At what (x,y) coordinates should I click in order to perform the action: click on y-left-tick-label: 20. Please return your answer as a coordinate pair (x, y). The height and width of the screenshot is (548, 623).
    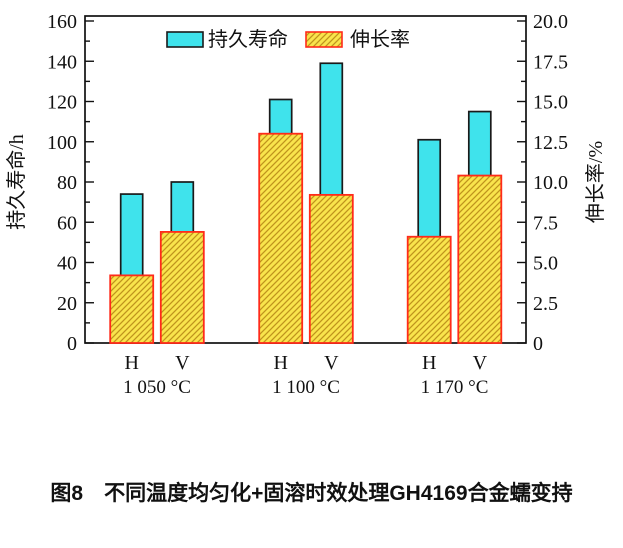
    Looking at the image, I should click on (67, 304).